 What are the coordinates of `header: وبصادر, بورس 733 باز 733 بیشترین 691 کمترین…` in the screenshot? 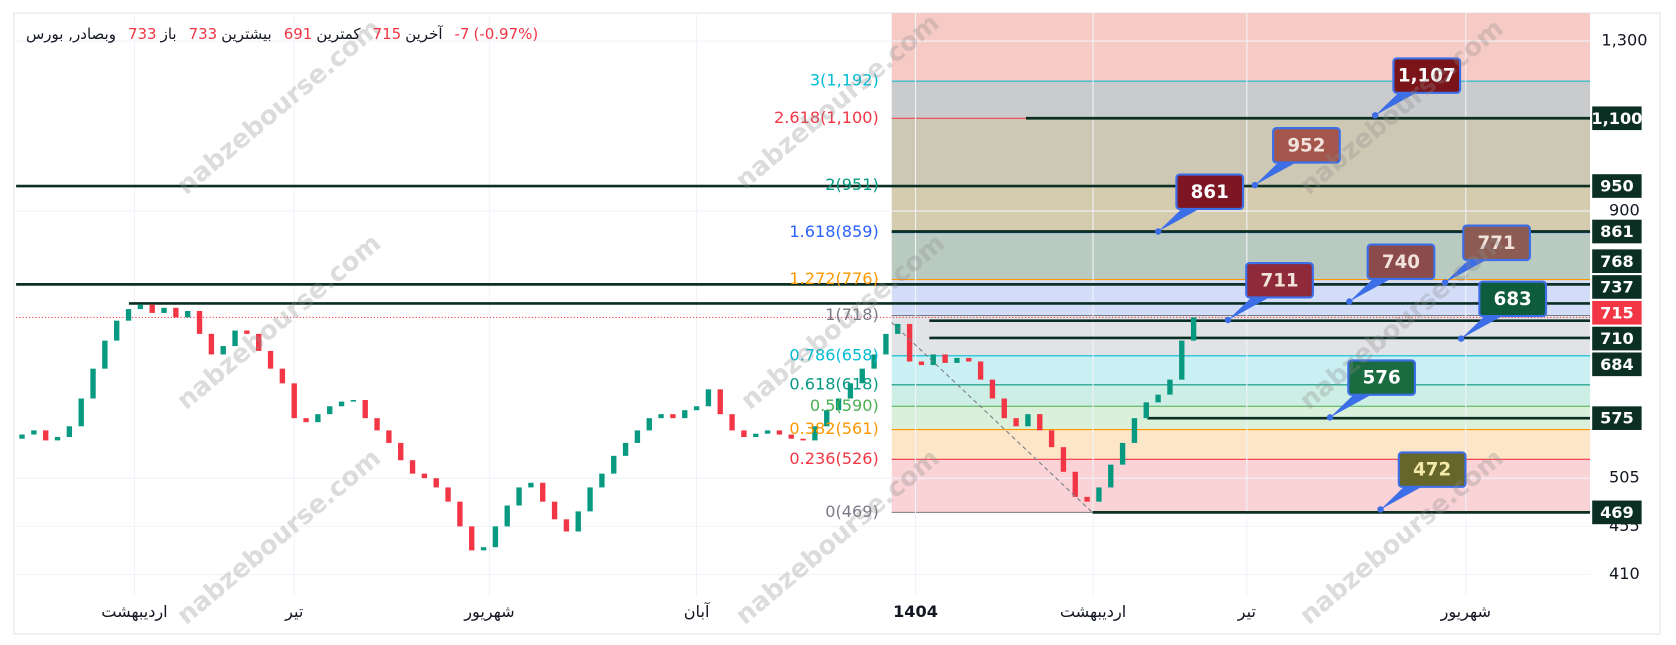 It's located at (282, 34).